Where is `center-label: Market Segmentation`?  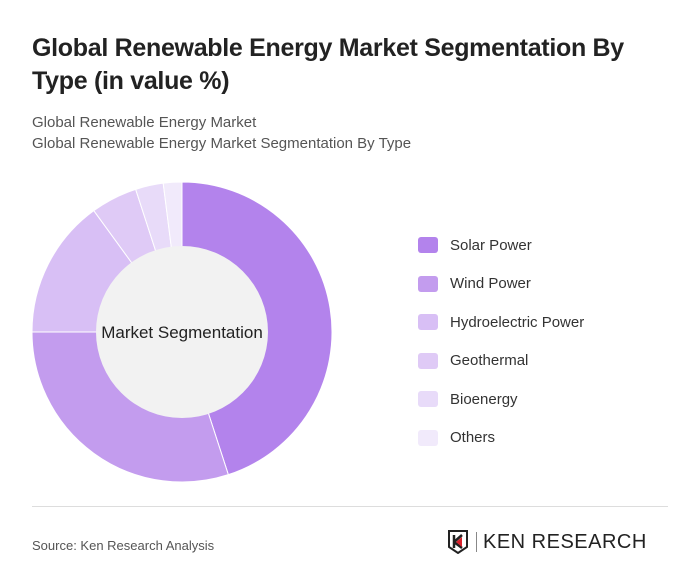
center-label: Market Segmentation is located at coordinates (182, 332).